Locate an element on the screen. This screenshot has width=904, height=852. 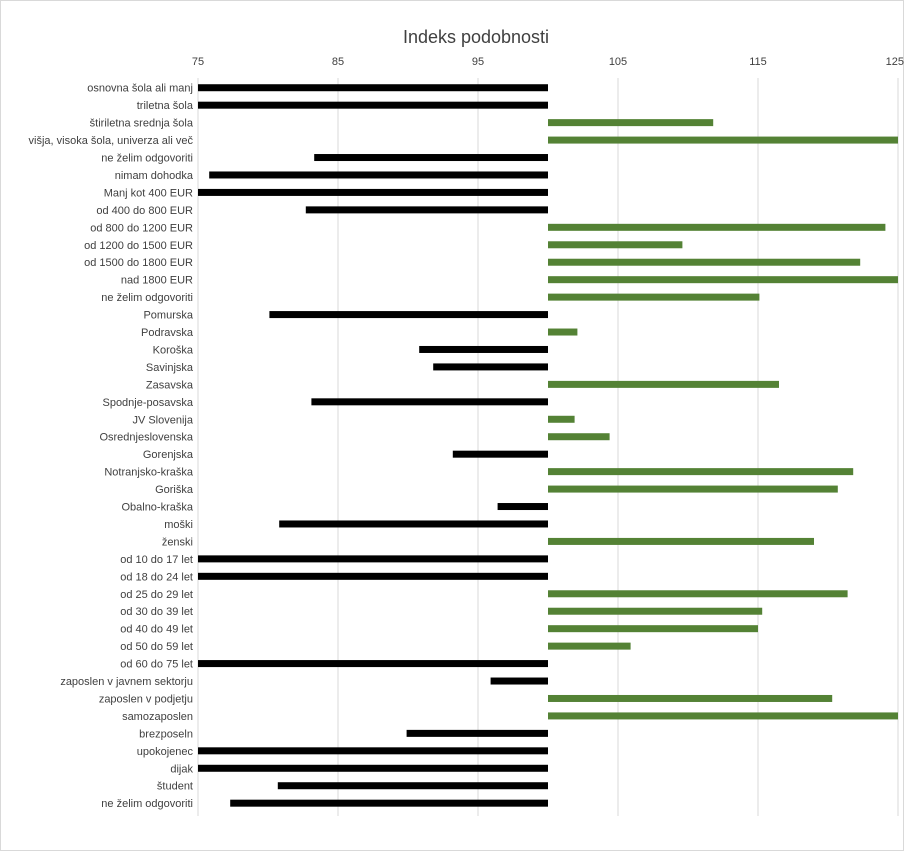
category-label: Manj kot 400 EUR is located at coordinates (148, 193).